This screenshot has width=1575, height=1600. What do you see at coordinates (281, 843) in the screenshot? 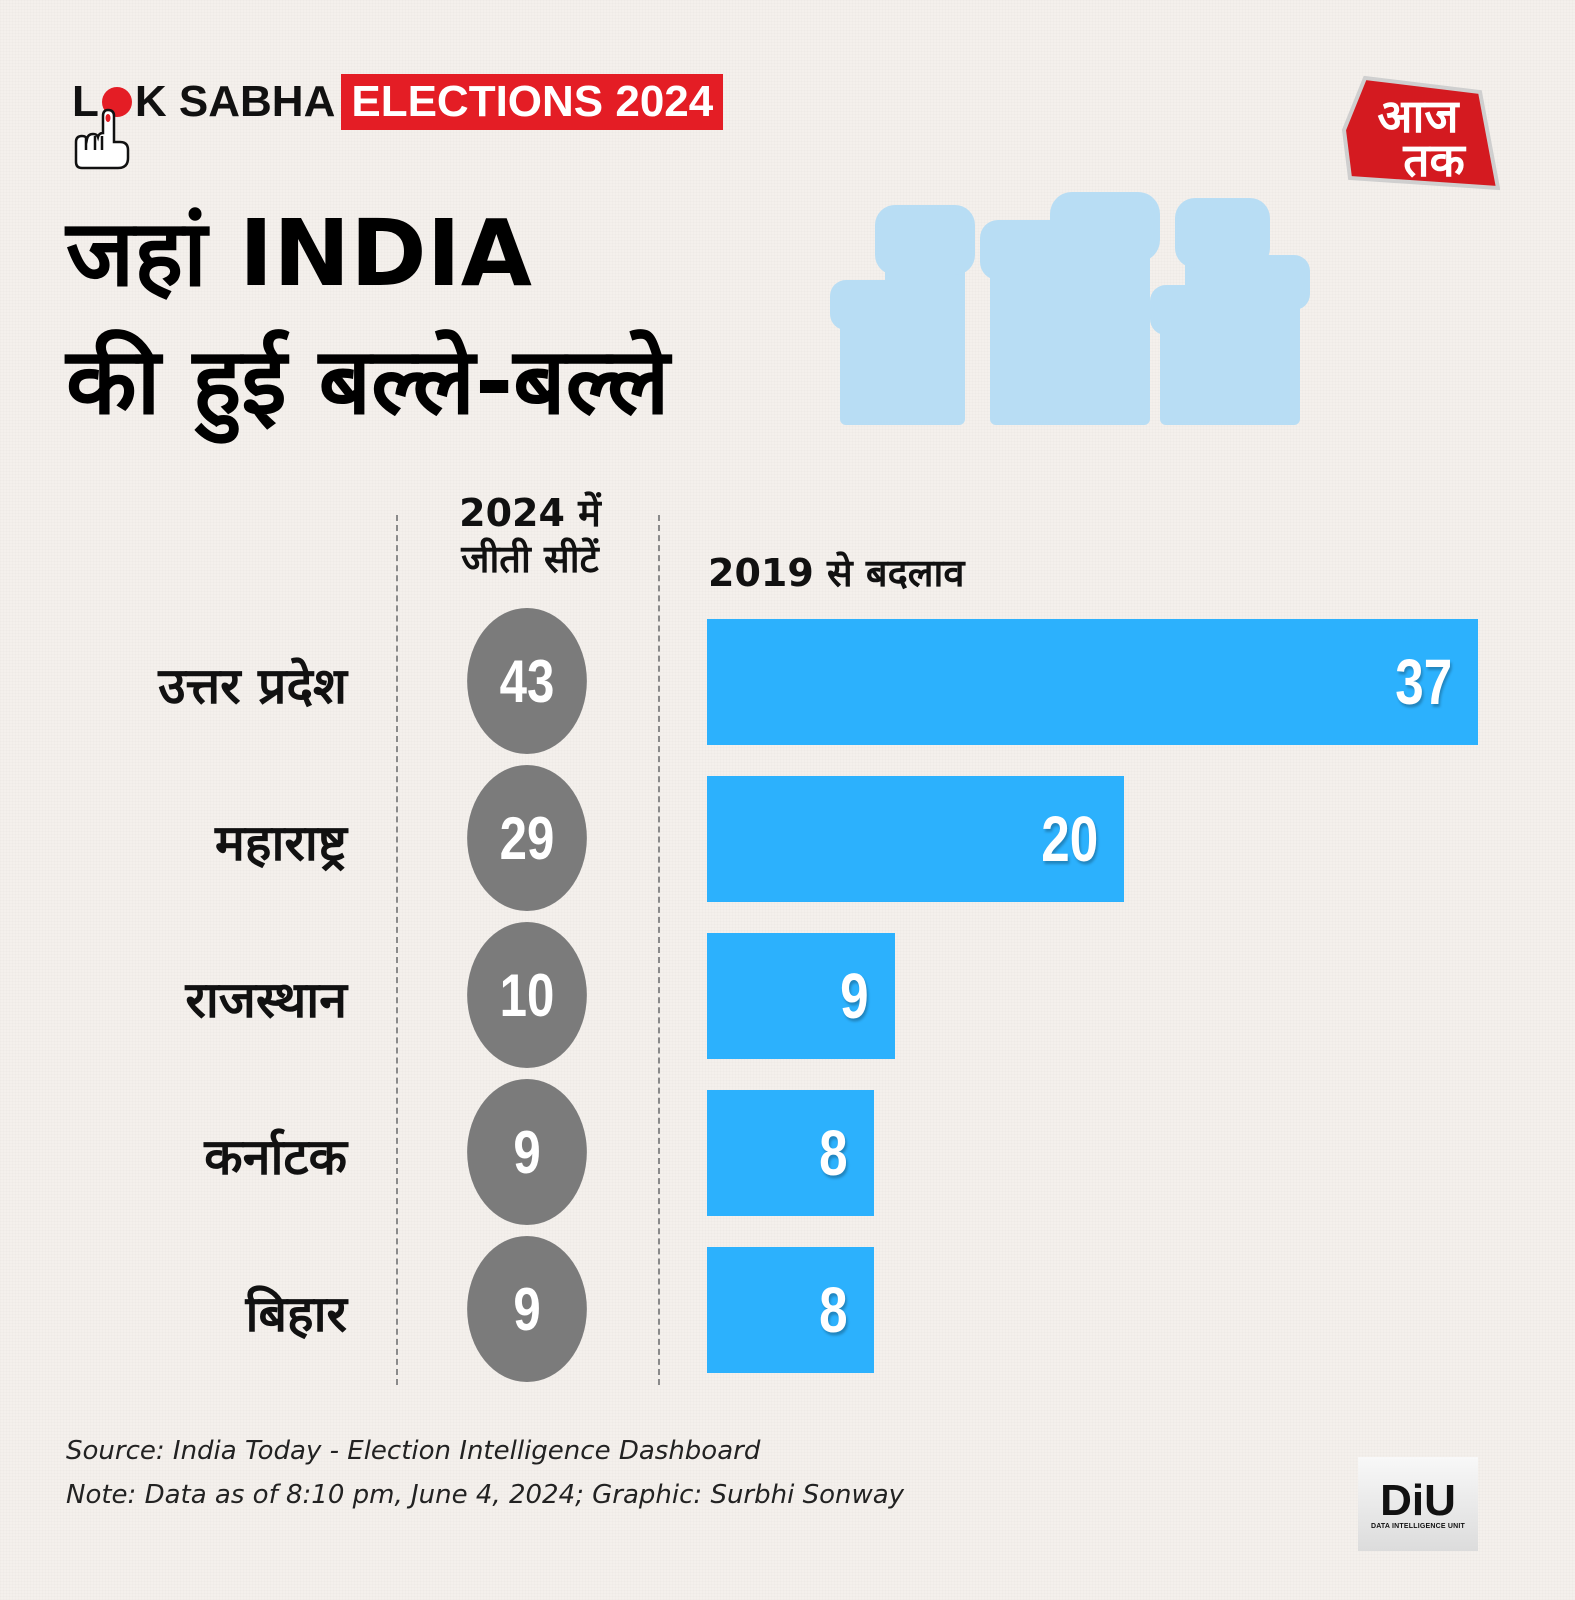
I see `state-label: महाराष्ट्र` at bounding box center [281, 843].